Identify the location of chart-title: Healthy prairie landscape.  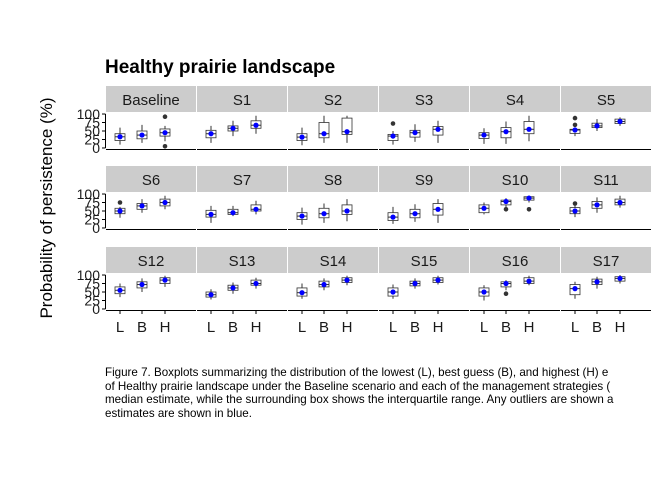
(220, 67).